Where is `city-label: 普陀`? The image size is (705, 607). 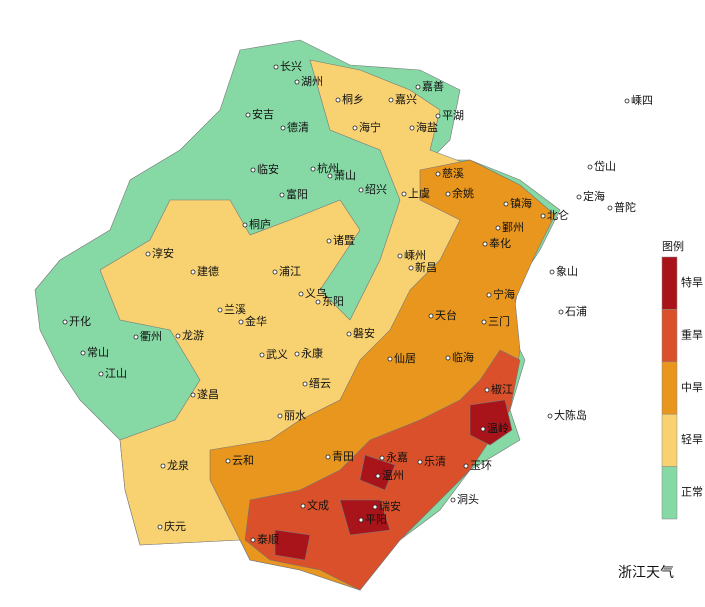 city-label: 普陀 is located at coordinates (625, 207).